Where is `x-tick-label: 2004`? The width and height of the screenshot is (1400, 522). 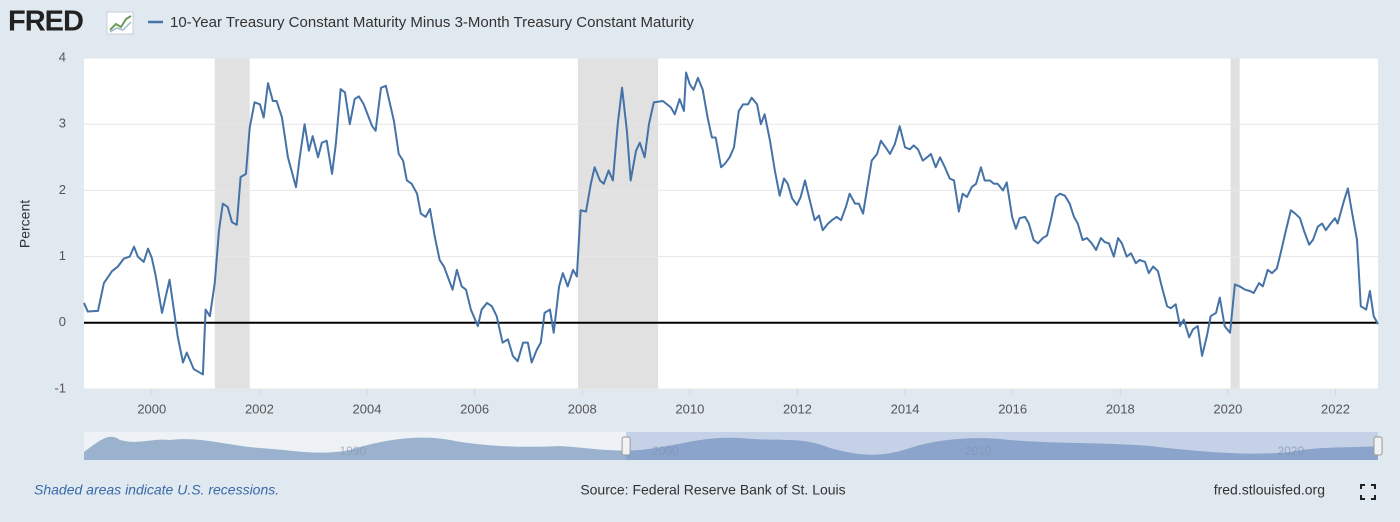
x-tick-label: 2004 is located at coordinates (367, 408).